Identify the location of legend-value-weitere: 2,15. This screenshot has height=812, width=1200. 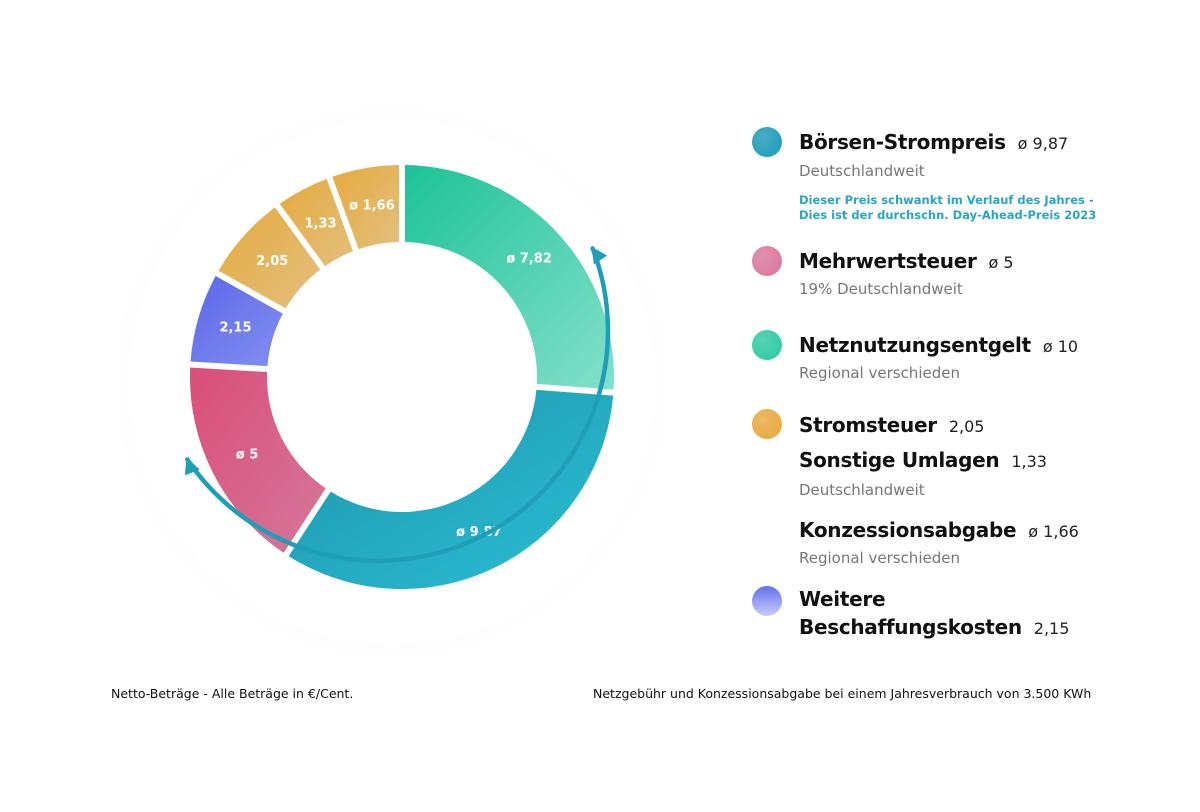
(1051, 628).